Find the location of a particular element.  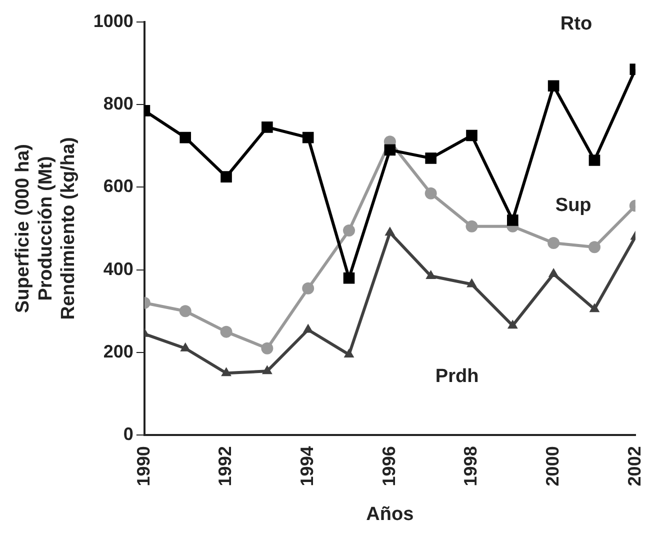

text: Prdh is located at coordinates (457, 376).